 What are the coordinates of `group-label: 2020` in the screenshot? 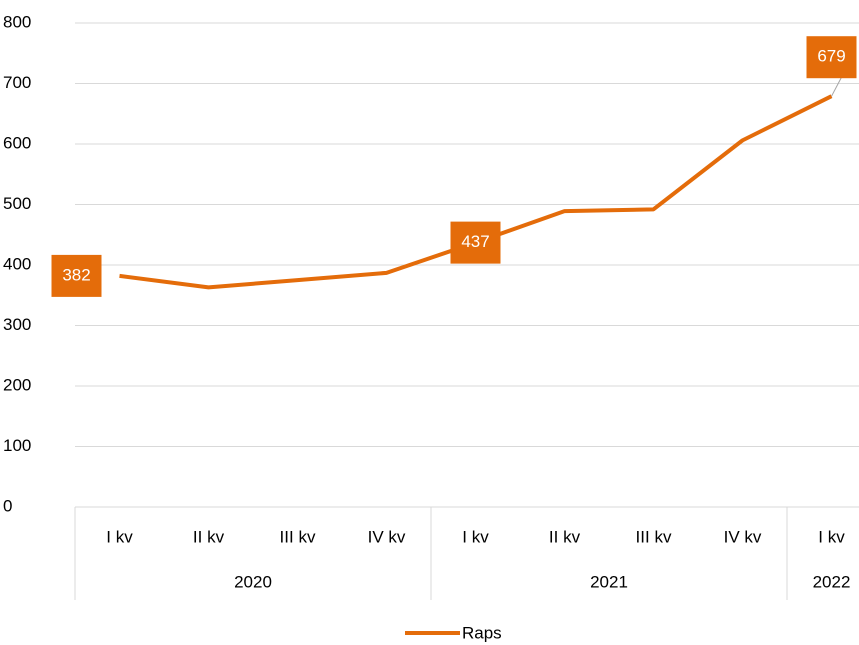 It's located at (253, 581).